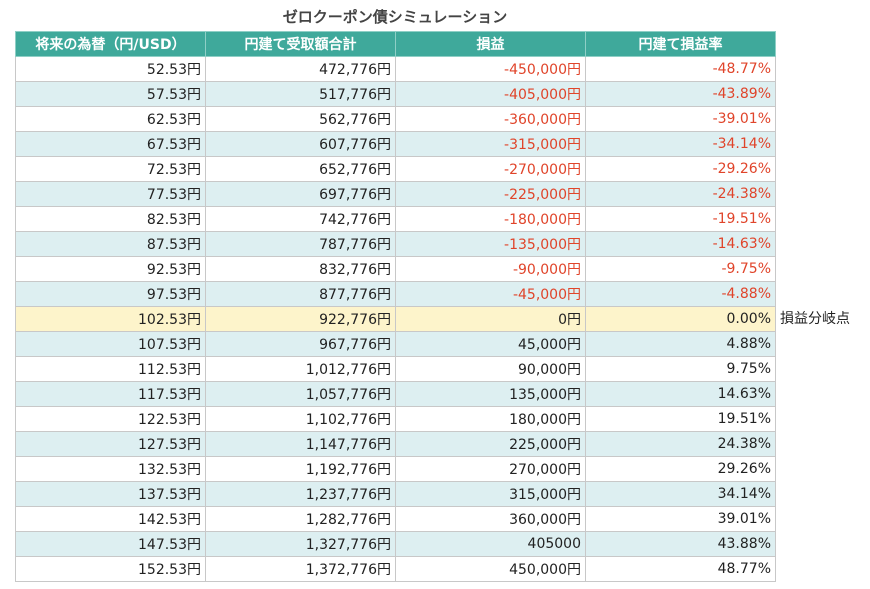  What do you see at coordinates (490, 69) in the screenshot?
I see `table-cell: -450,000円` at bounding box center [490, 69].